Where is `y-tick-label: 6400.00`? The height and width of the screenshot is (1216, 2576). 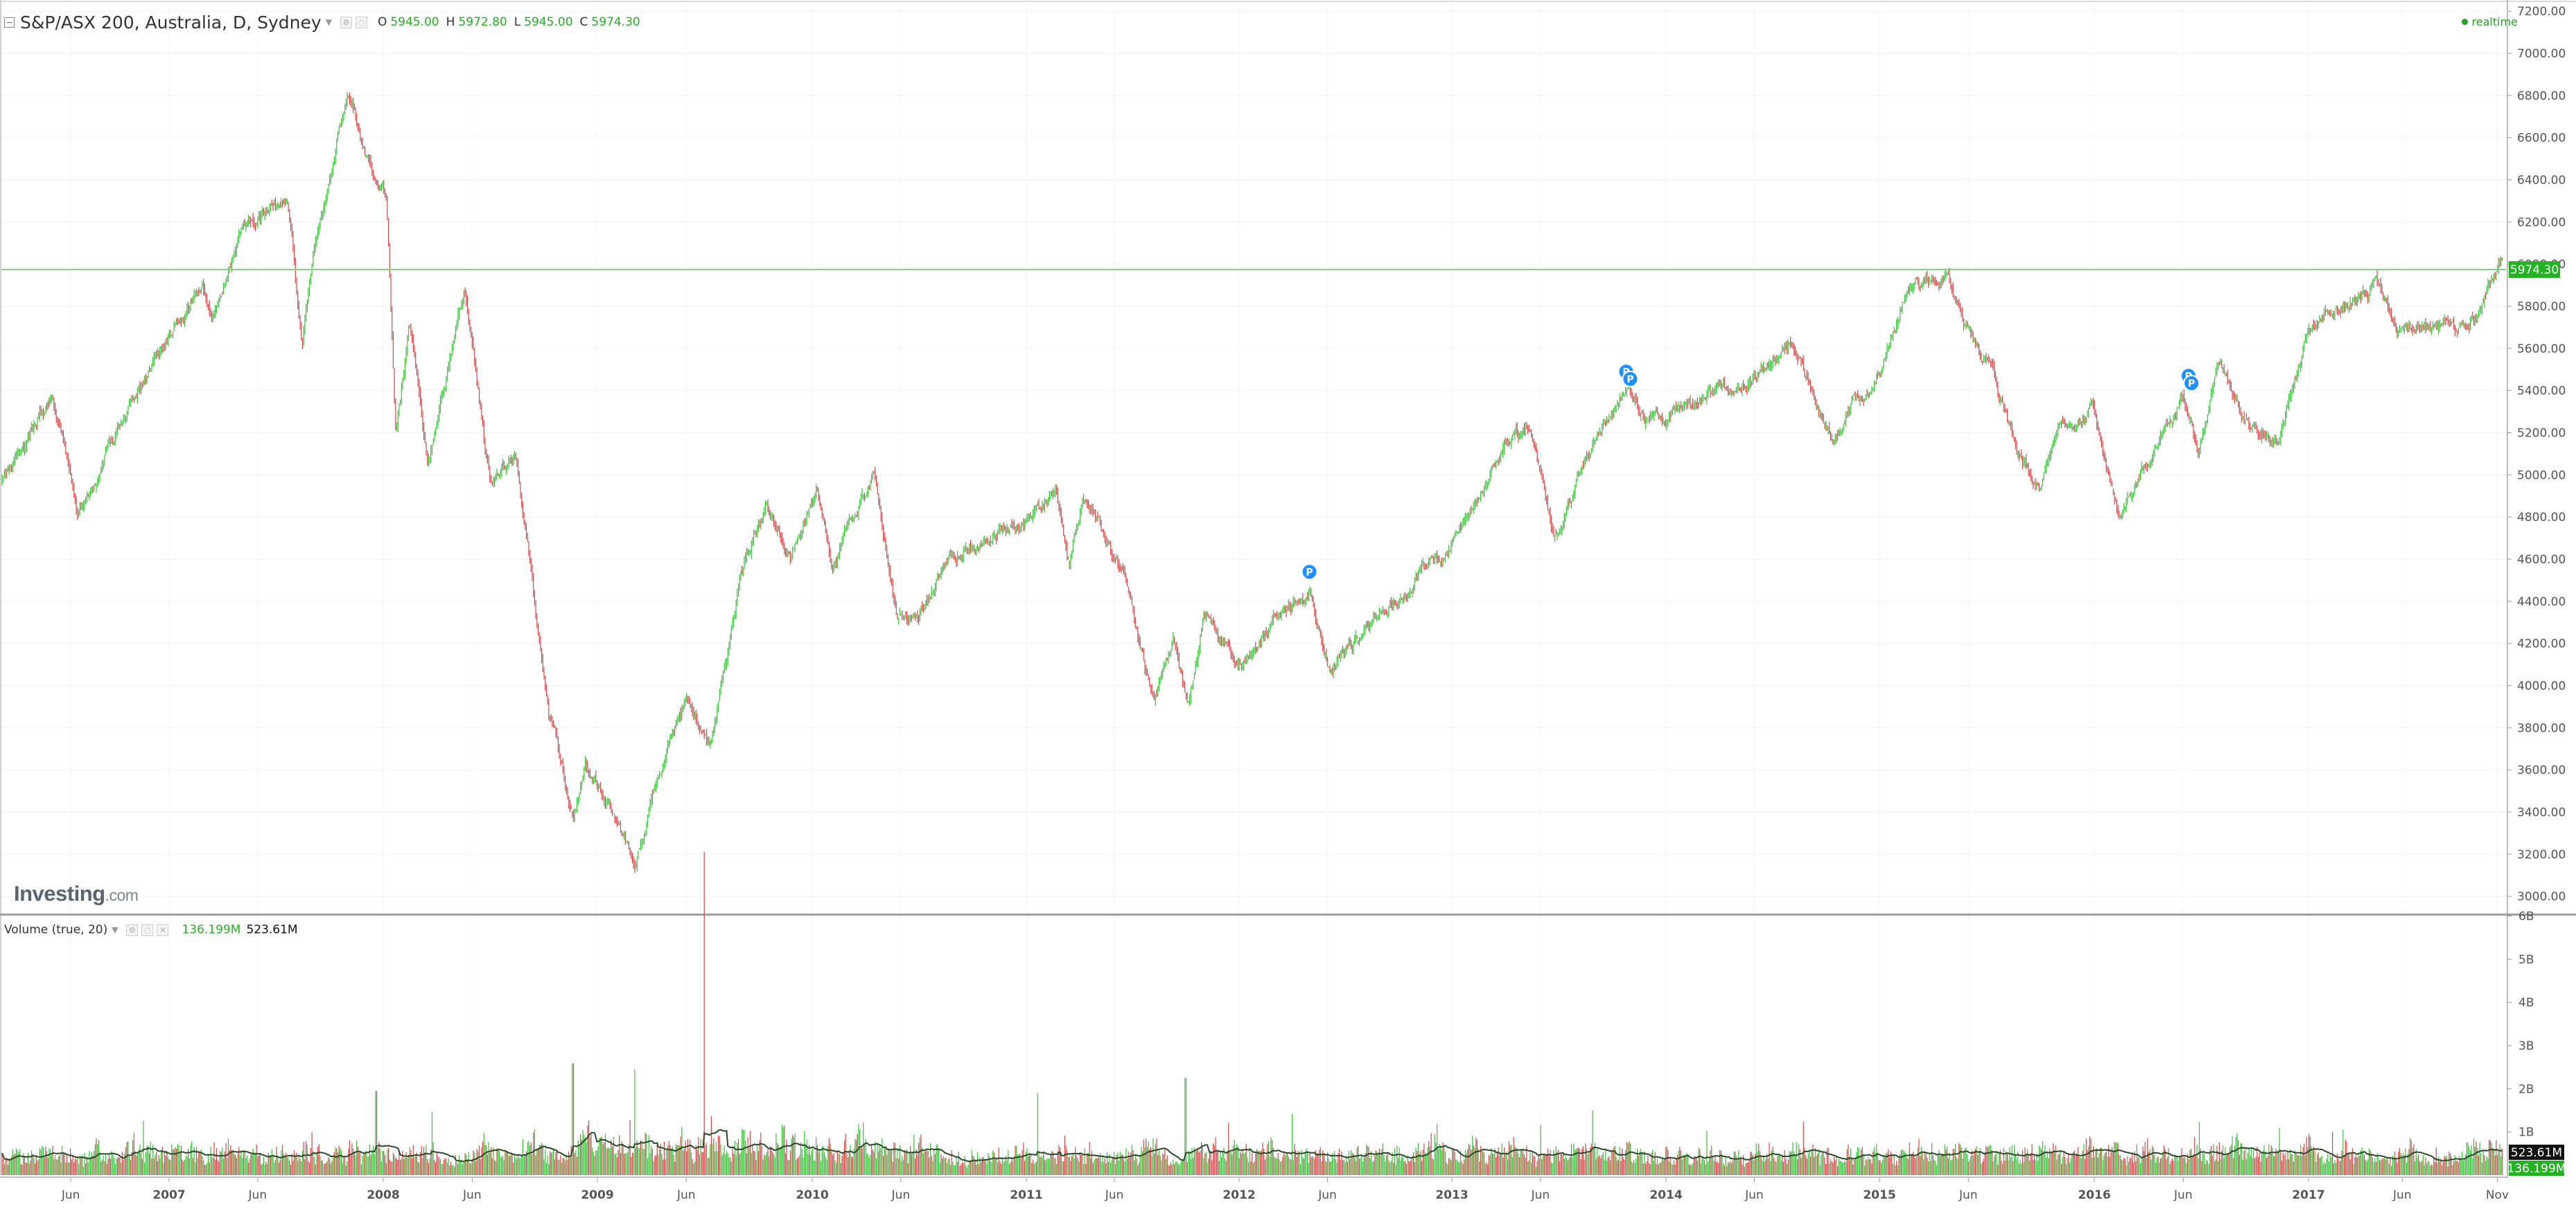
y-tick-label: 6400.00 is located at coordinates (2541, 181).